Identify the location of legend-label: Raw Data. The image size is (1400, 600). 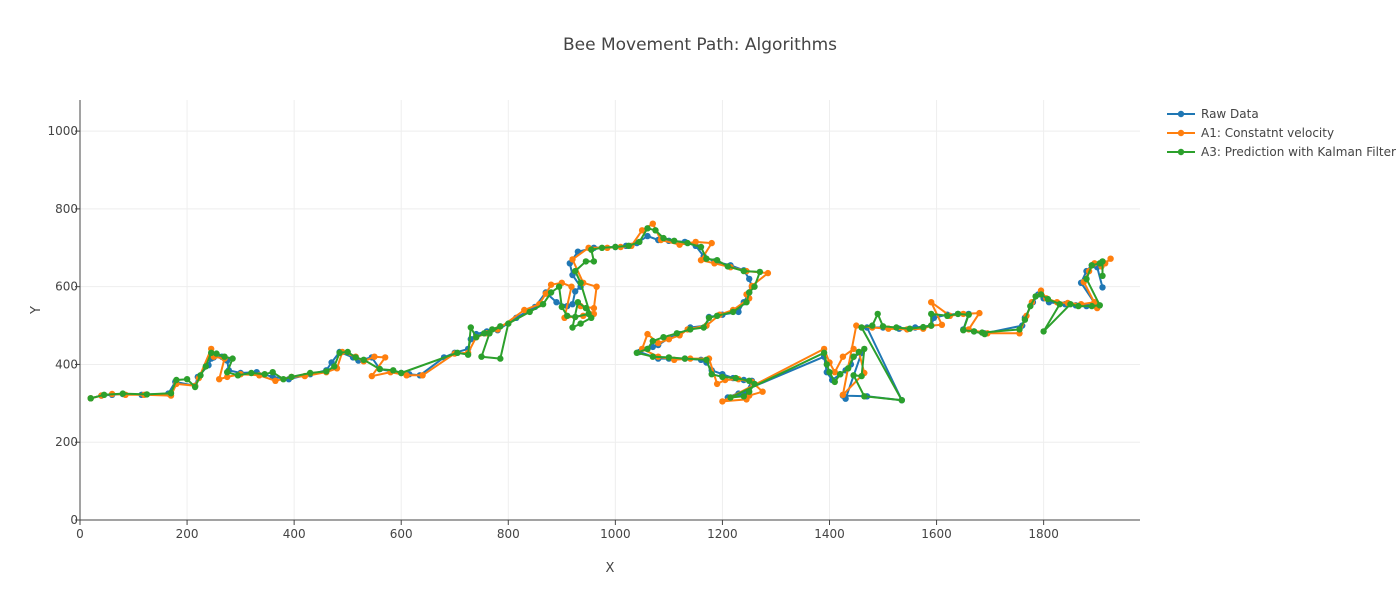
(1230, 114).